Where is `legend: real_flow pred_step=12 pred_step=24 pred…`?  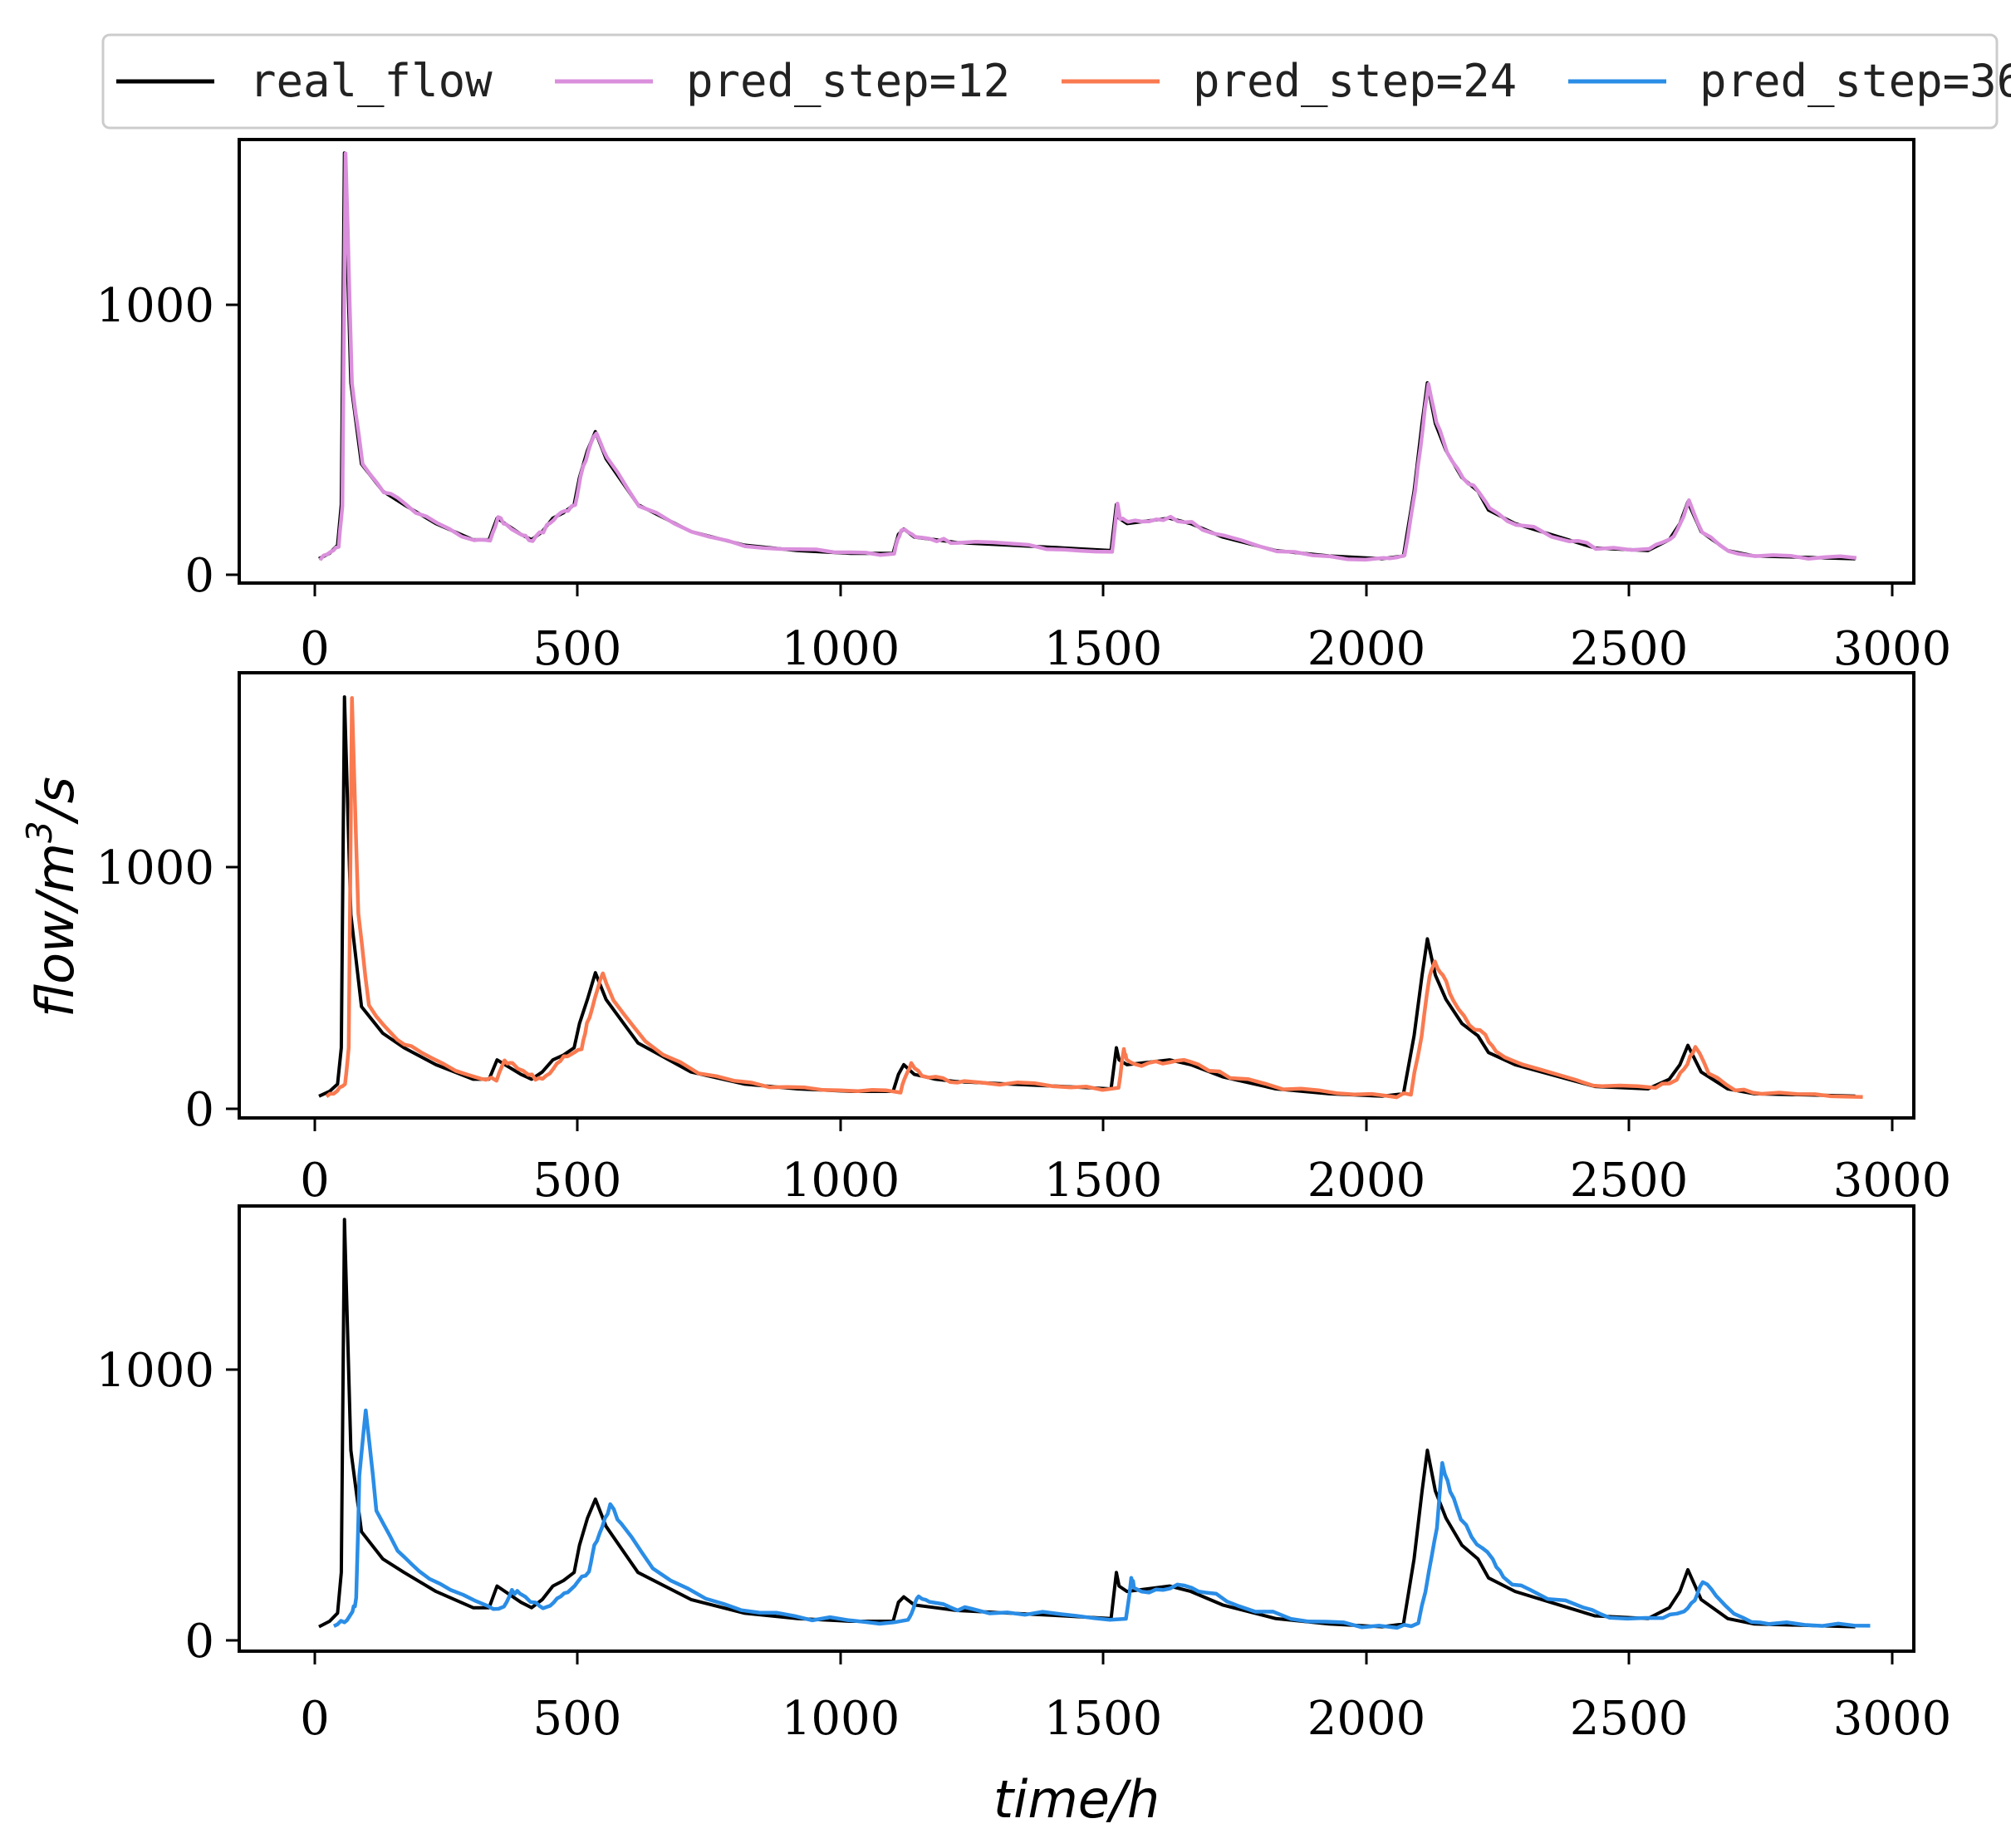 legend: real_flow pred_step=12 pred_step=24 pred… is located at coordinates (1056, 81).